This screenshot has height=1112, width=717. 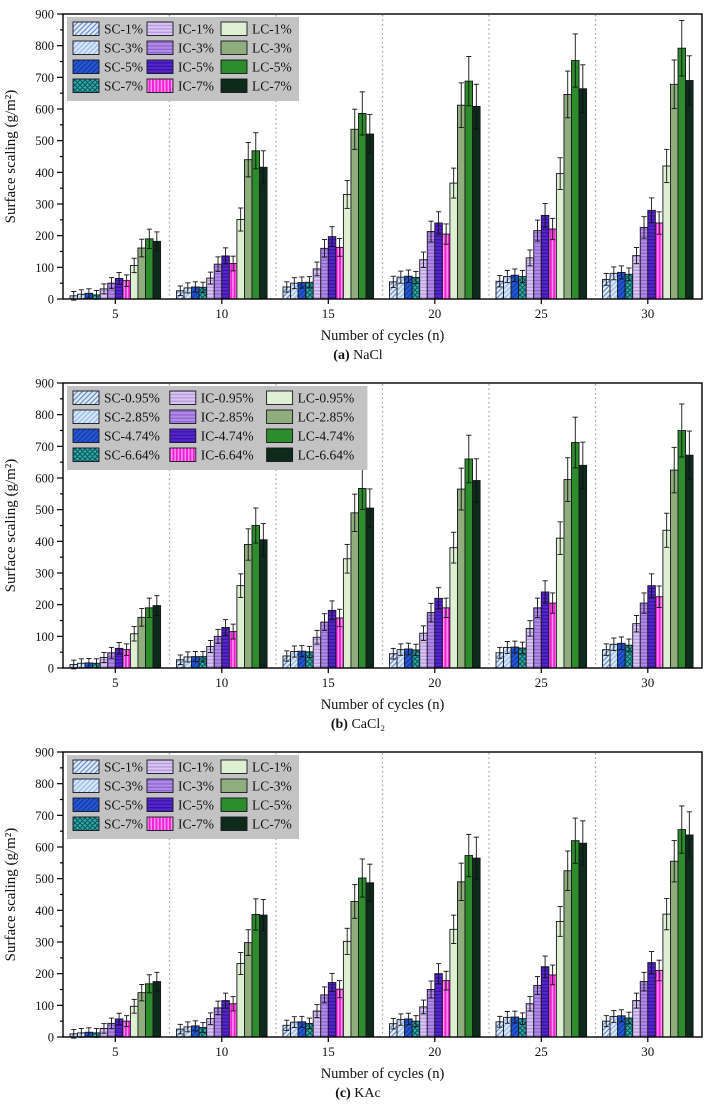 I want to click on legend-background, so click(x=217, y=428).